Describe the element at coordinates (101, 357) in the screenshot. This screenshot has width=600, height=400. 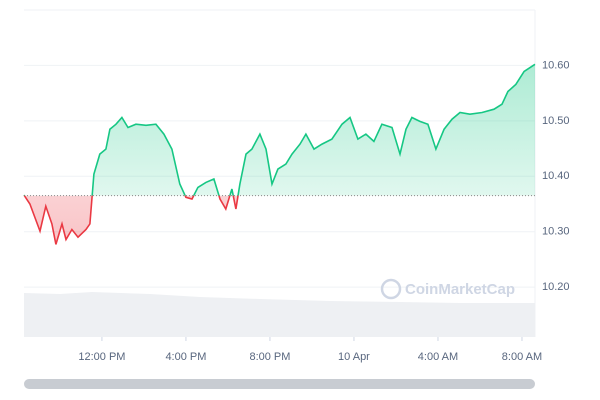
I see `x-tick-label: 12:00 PM` at that location.